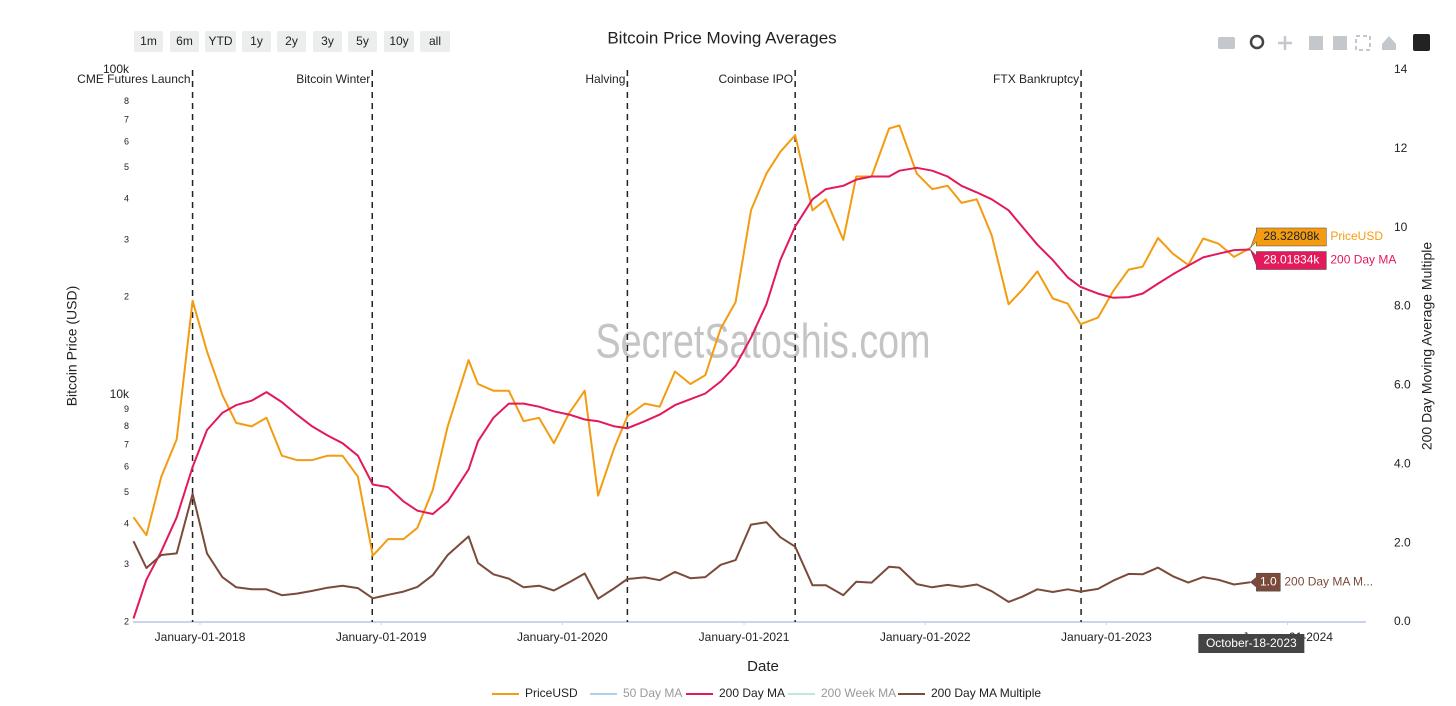  Describe the element at coordinates (126, 409) in the screenshot. I see `y-tick-label: 9` at that location.